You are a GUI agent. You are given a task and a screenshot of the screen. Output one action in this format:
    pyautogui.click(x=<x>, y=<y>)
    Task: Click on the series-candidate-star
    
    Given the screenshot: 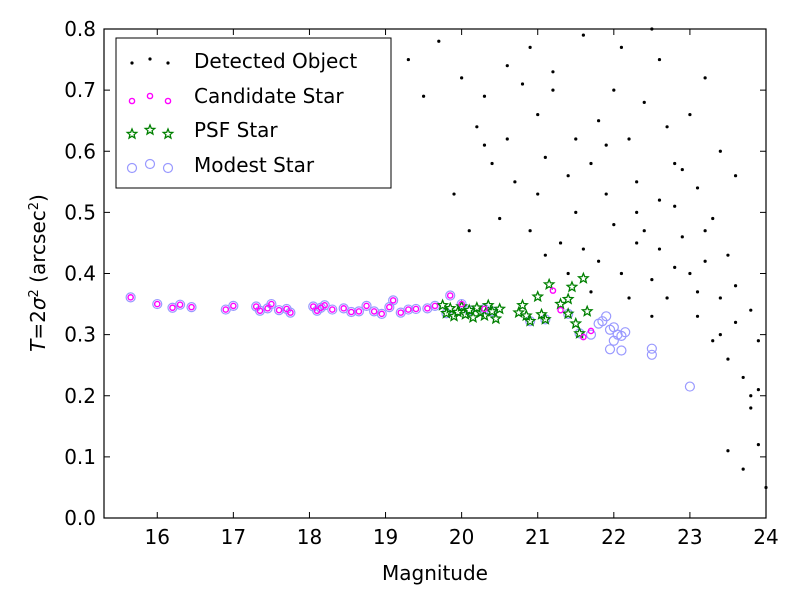 What is the action you would take?
    pyautogui.click(x=361, y=314)
    